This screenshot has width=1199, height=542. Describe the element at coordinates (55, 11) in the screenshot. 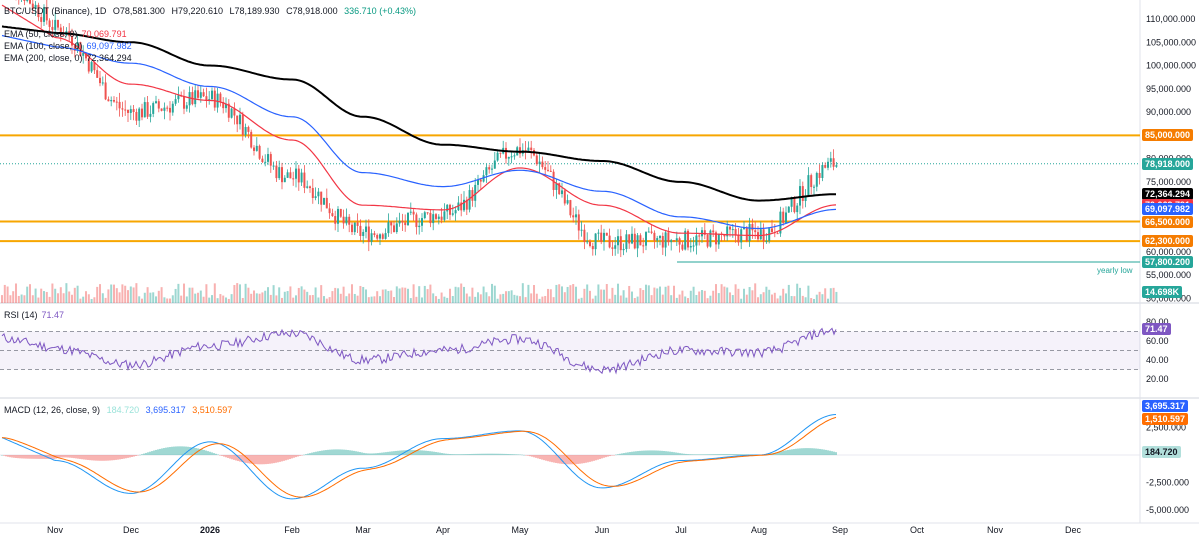

I see `symbol-label: BTC/USDT (Binance), 1D` at that location.